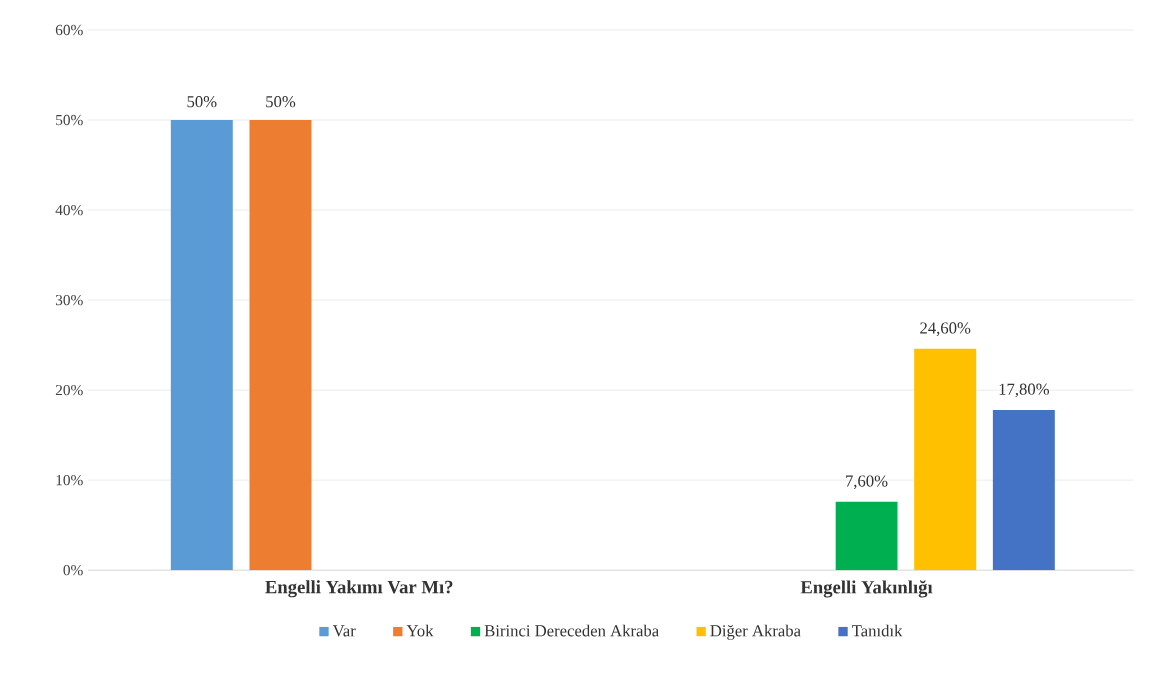 The image size is (1159, 694). Describe the element at coordinates (69, 120) in the screenshot. I see `y-tick-label: 50%` at that location.